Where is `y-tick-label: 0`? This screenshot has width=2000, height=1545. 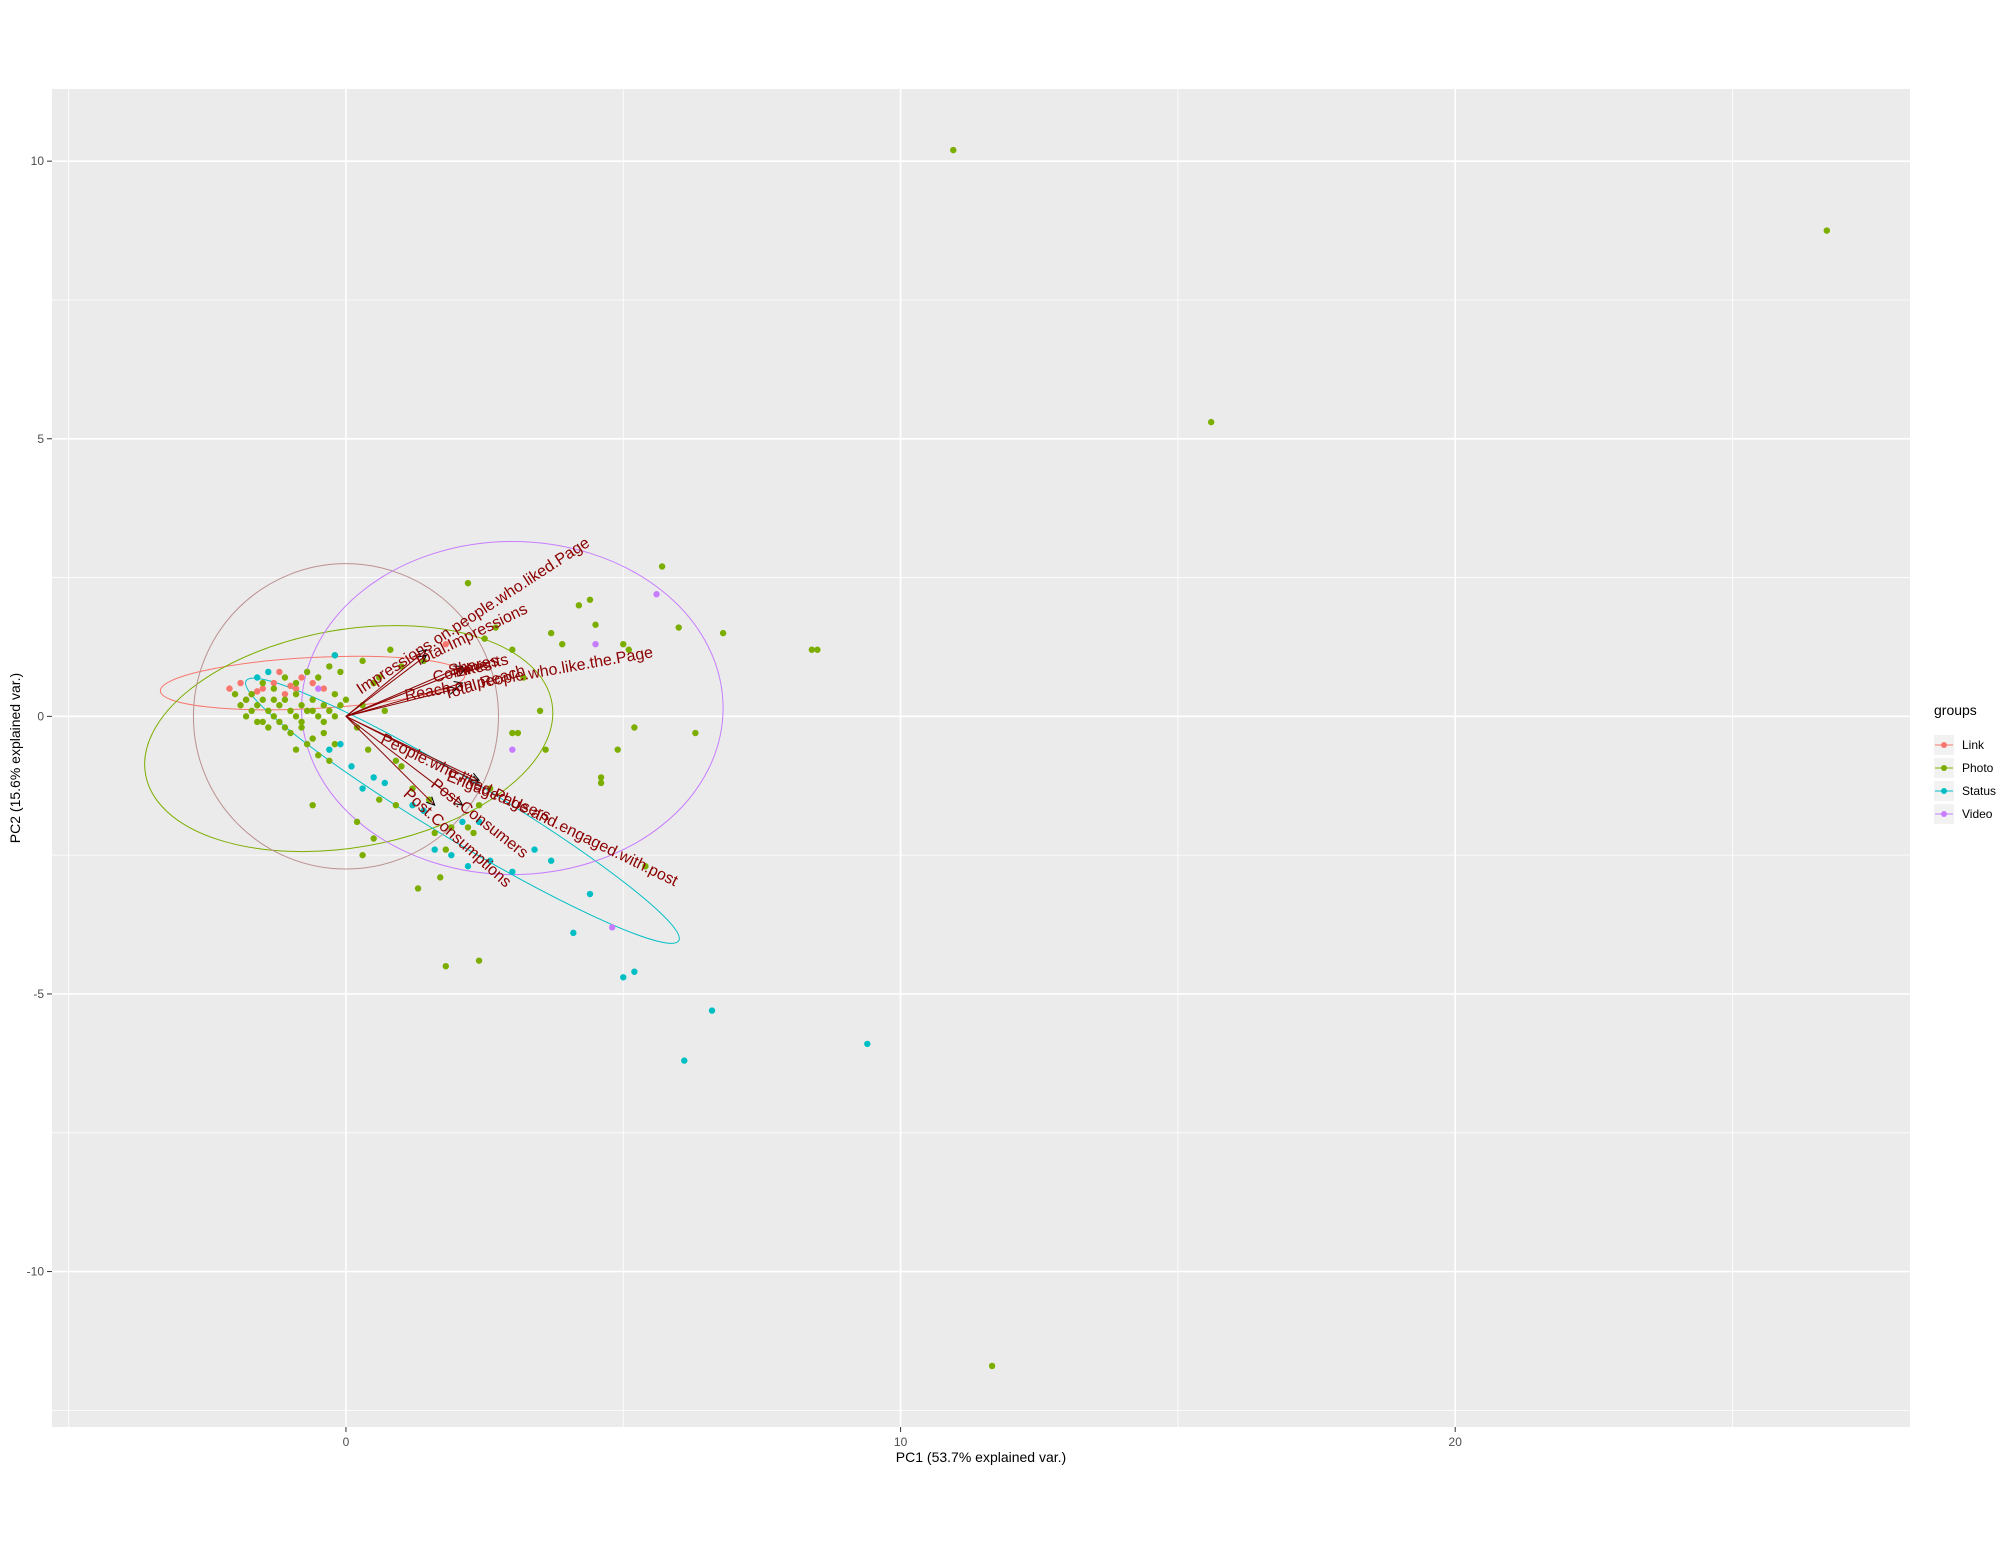
y-tick-label: 0 is located at coordinates (40, 716).